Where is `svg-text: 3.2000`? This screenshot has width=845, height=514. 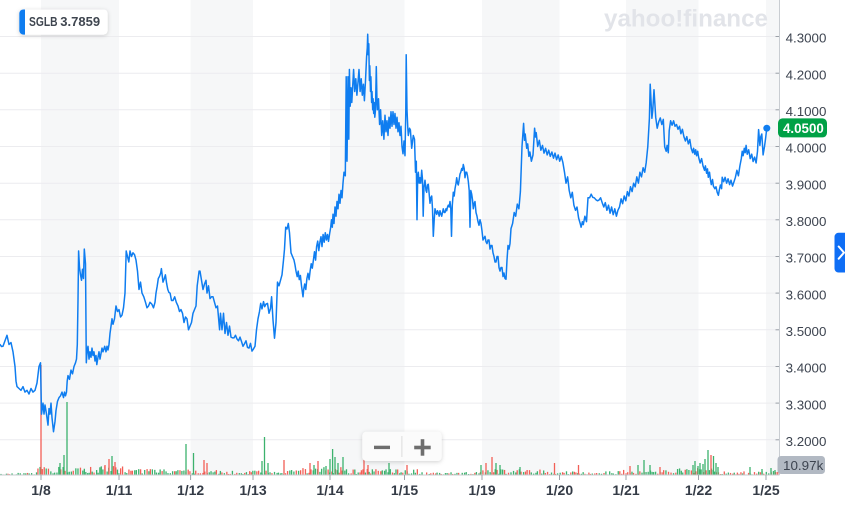 svg-text: 3.2000 is located at coordinates (806, 441).